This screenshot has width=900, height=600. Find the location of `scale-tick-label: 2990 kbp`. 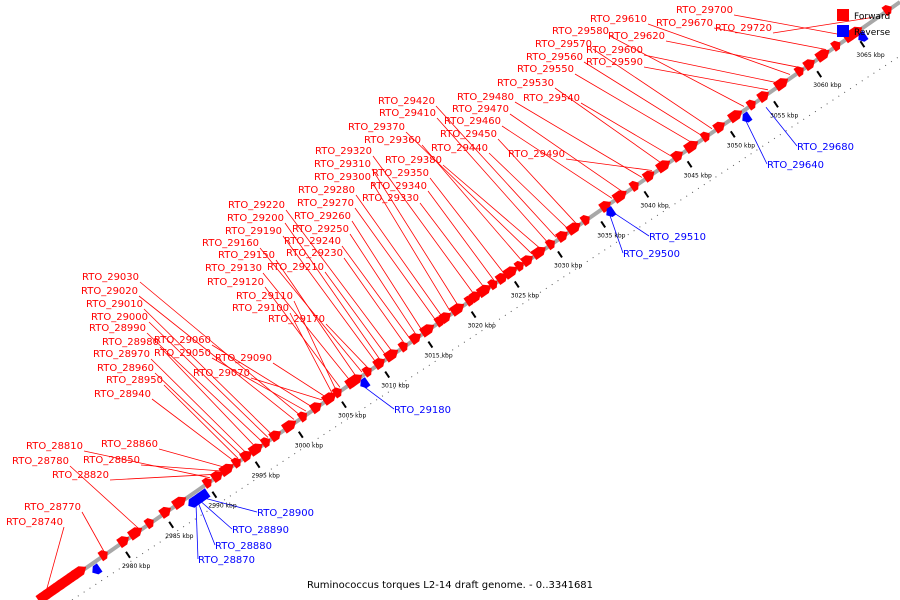

scale-tick-label: 2990 kbp is located at coordinates (222, 506).